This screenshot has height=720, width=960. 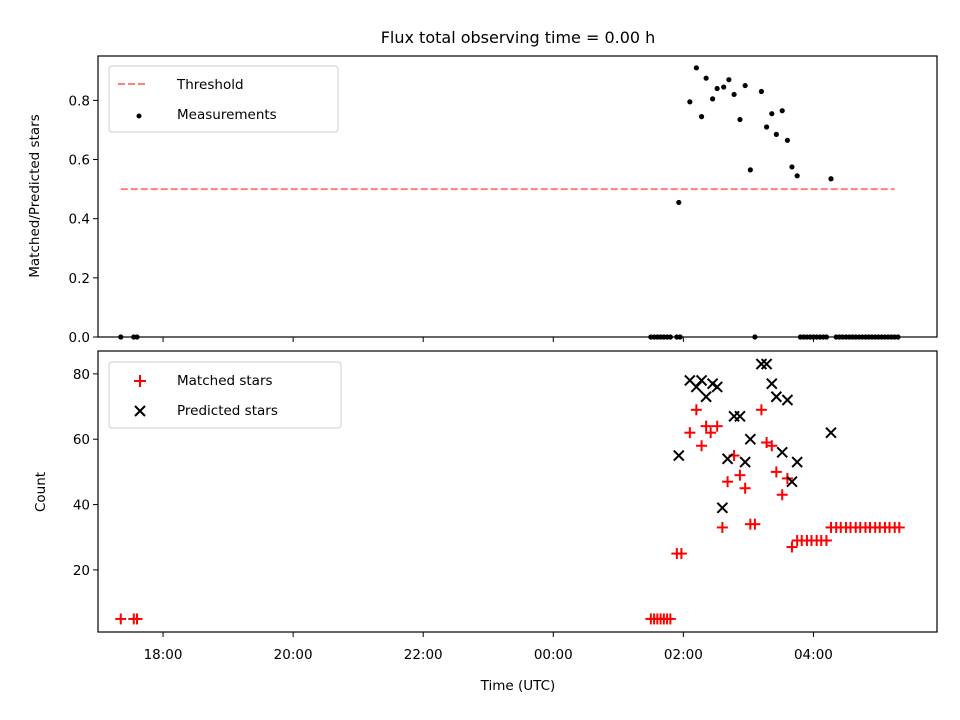 What do you see at coordinates (423, 655) in the screenshot?
I see `count-x-tick-label: 22:00` at bounding box center [423, 655].